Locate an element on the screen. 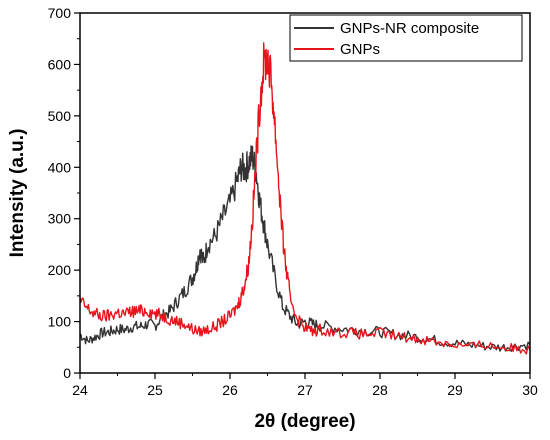 This screenshot has width=550, height=440. x-axis-label: 2θ (degree) is located at coordinates (304, 421).